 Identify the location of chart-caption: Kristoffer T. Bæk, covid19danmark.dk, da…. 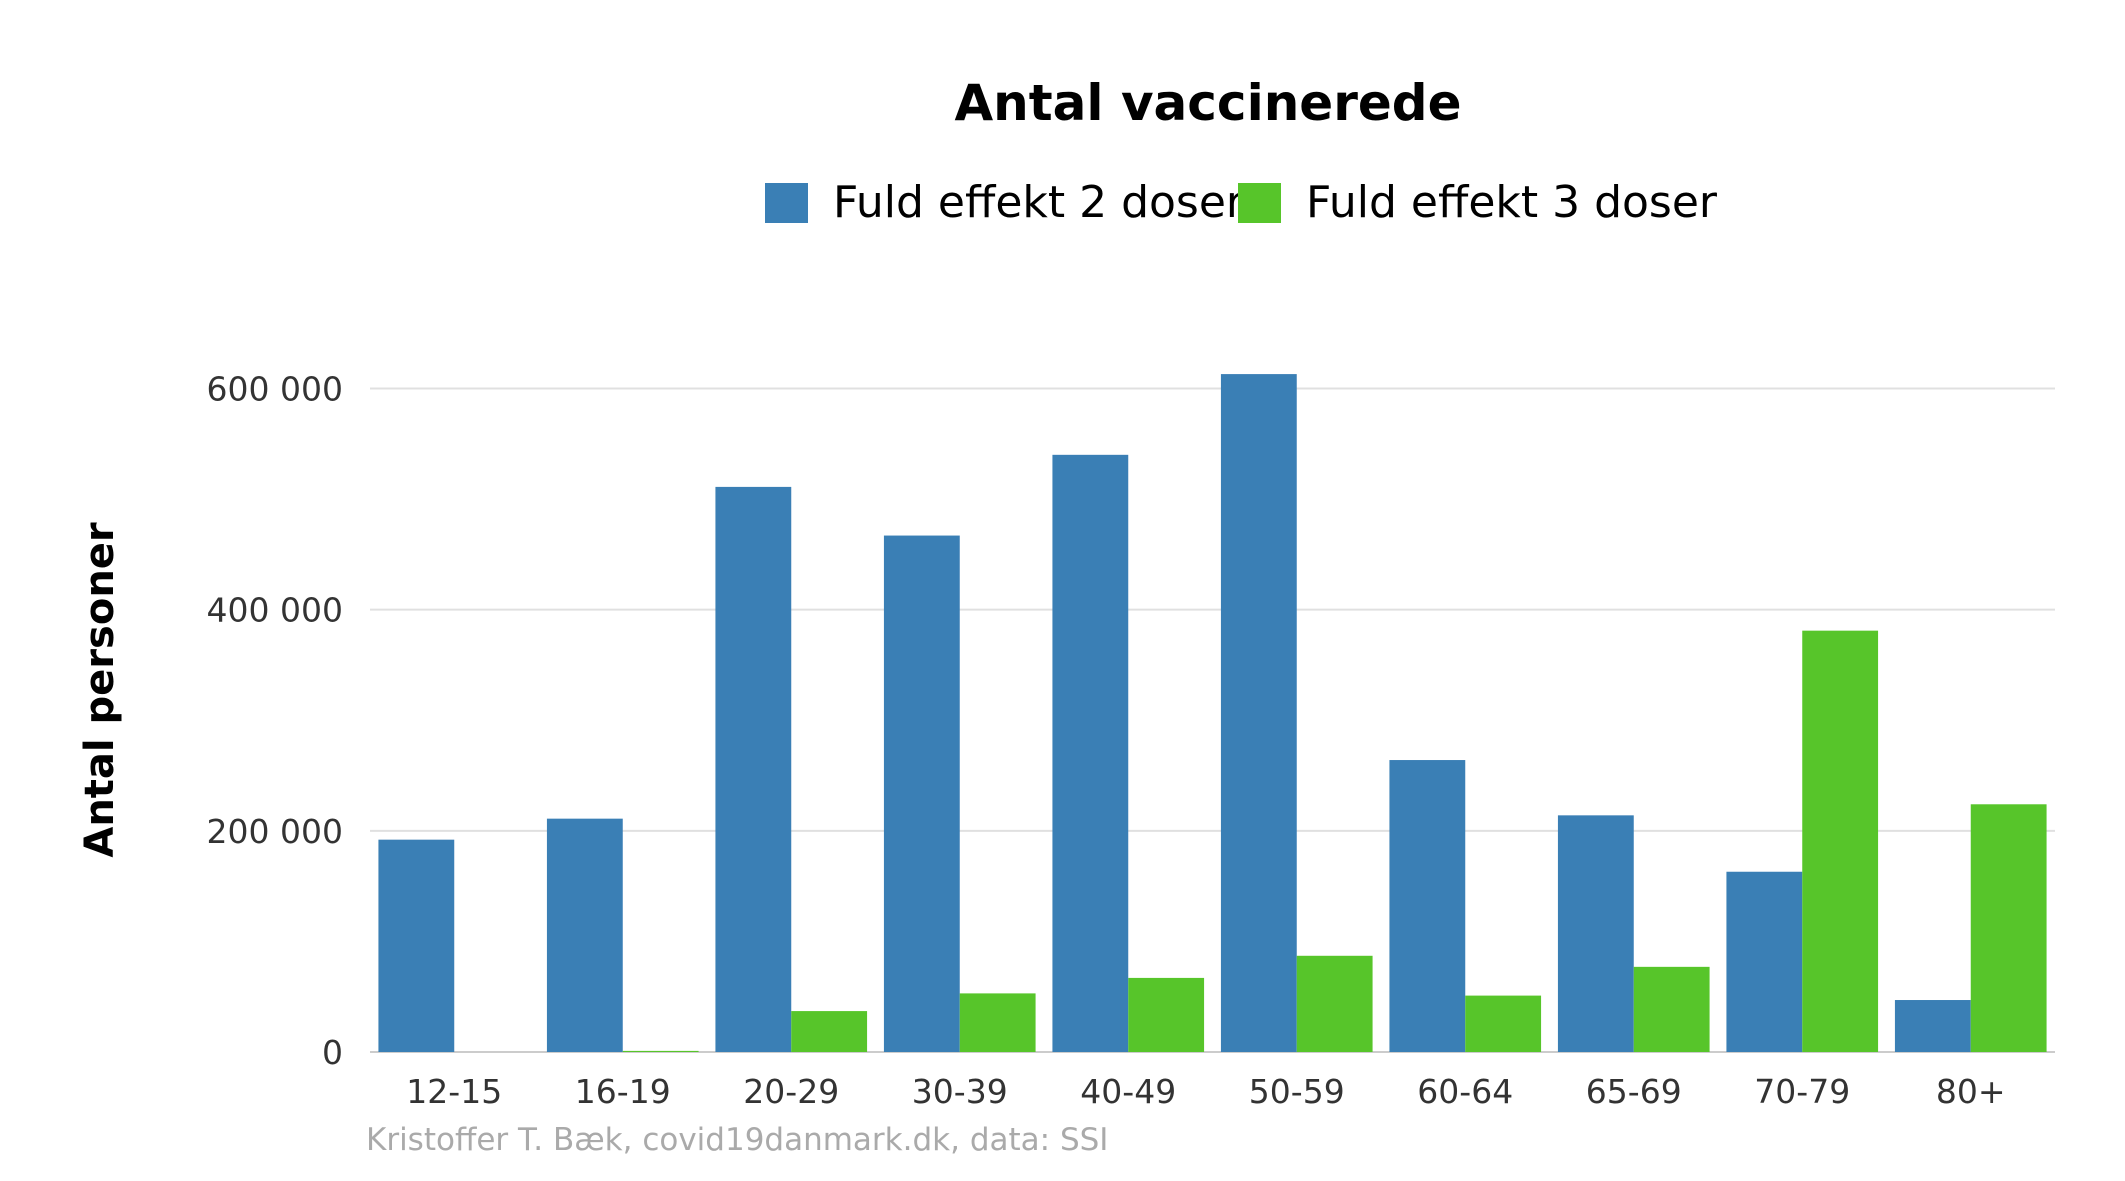
(737, 1140).